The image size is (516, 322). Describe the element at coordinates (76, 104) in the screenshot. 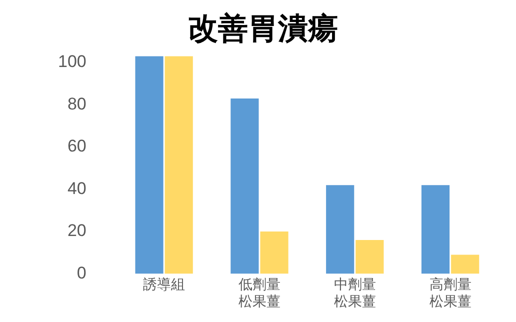

I see `y-tick-label: 80` at that location.